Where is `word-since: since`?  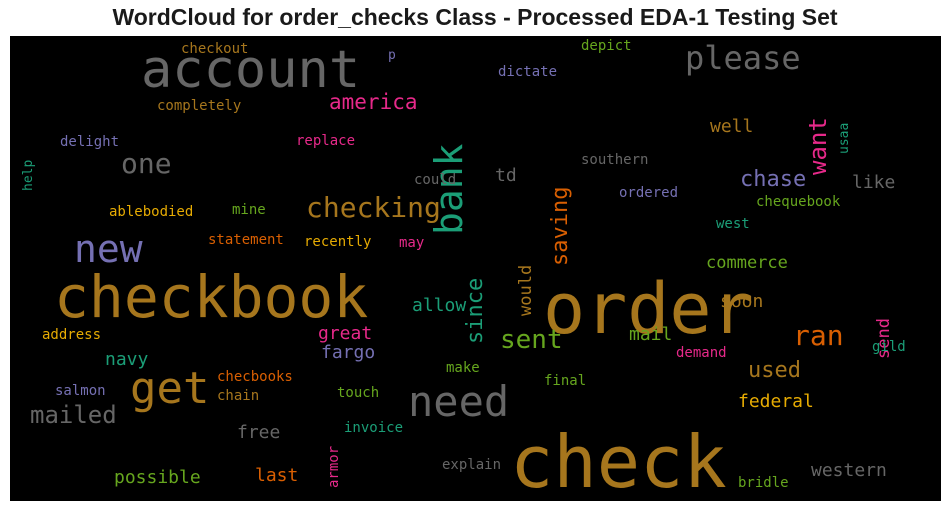 word-since: since is located at coordinates (475, 310).